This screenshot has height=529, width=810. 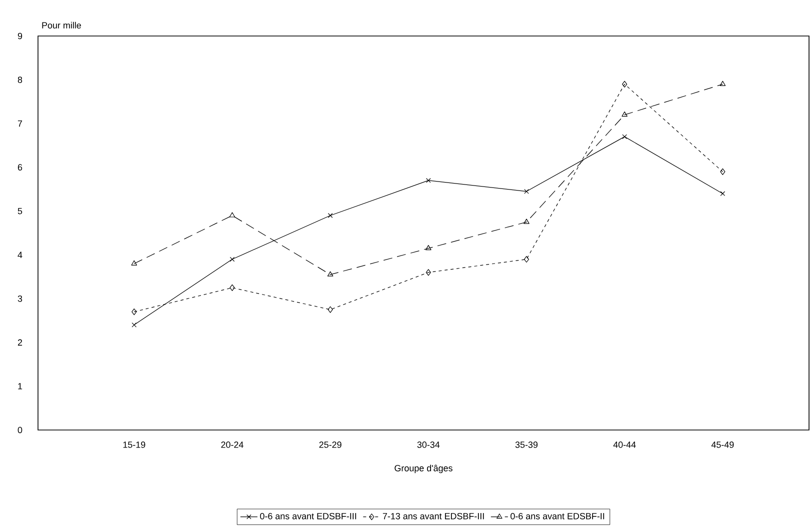 What do you see at coordinates (20, 386) in the screenshot?
I see `y-tick-label: 1` at bounding box center [20, 386].